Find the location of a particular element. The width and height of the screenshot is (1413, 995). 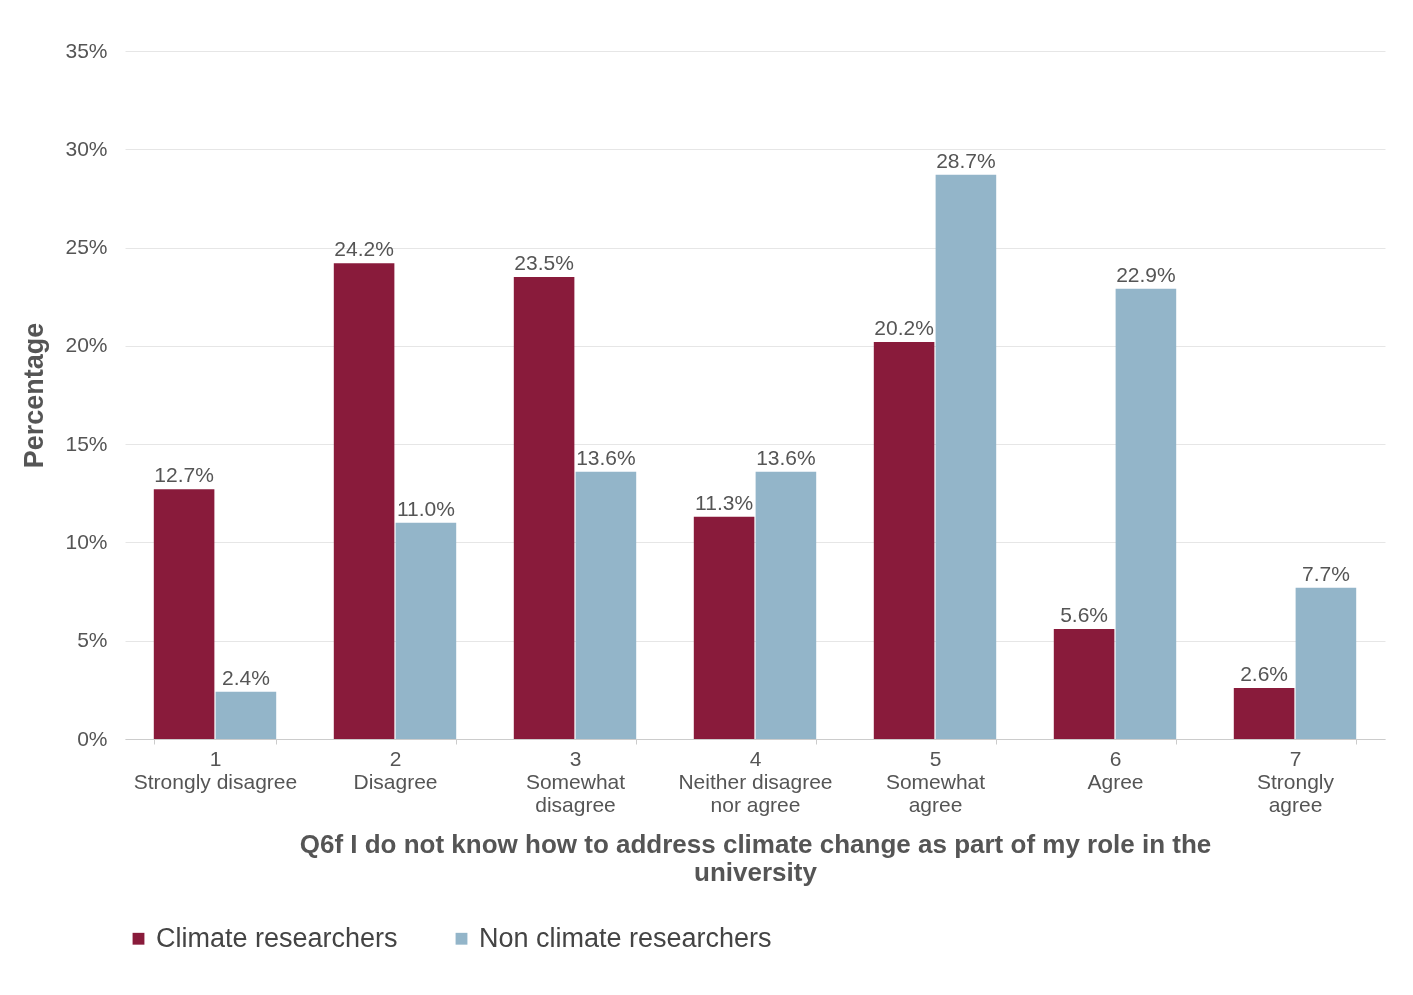

data-label: 22.9% is located at coordinates (1146, 274).